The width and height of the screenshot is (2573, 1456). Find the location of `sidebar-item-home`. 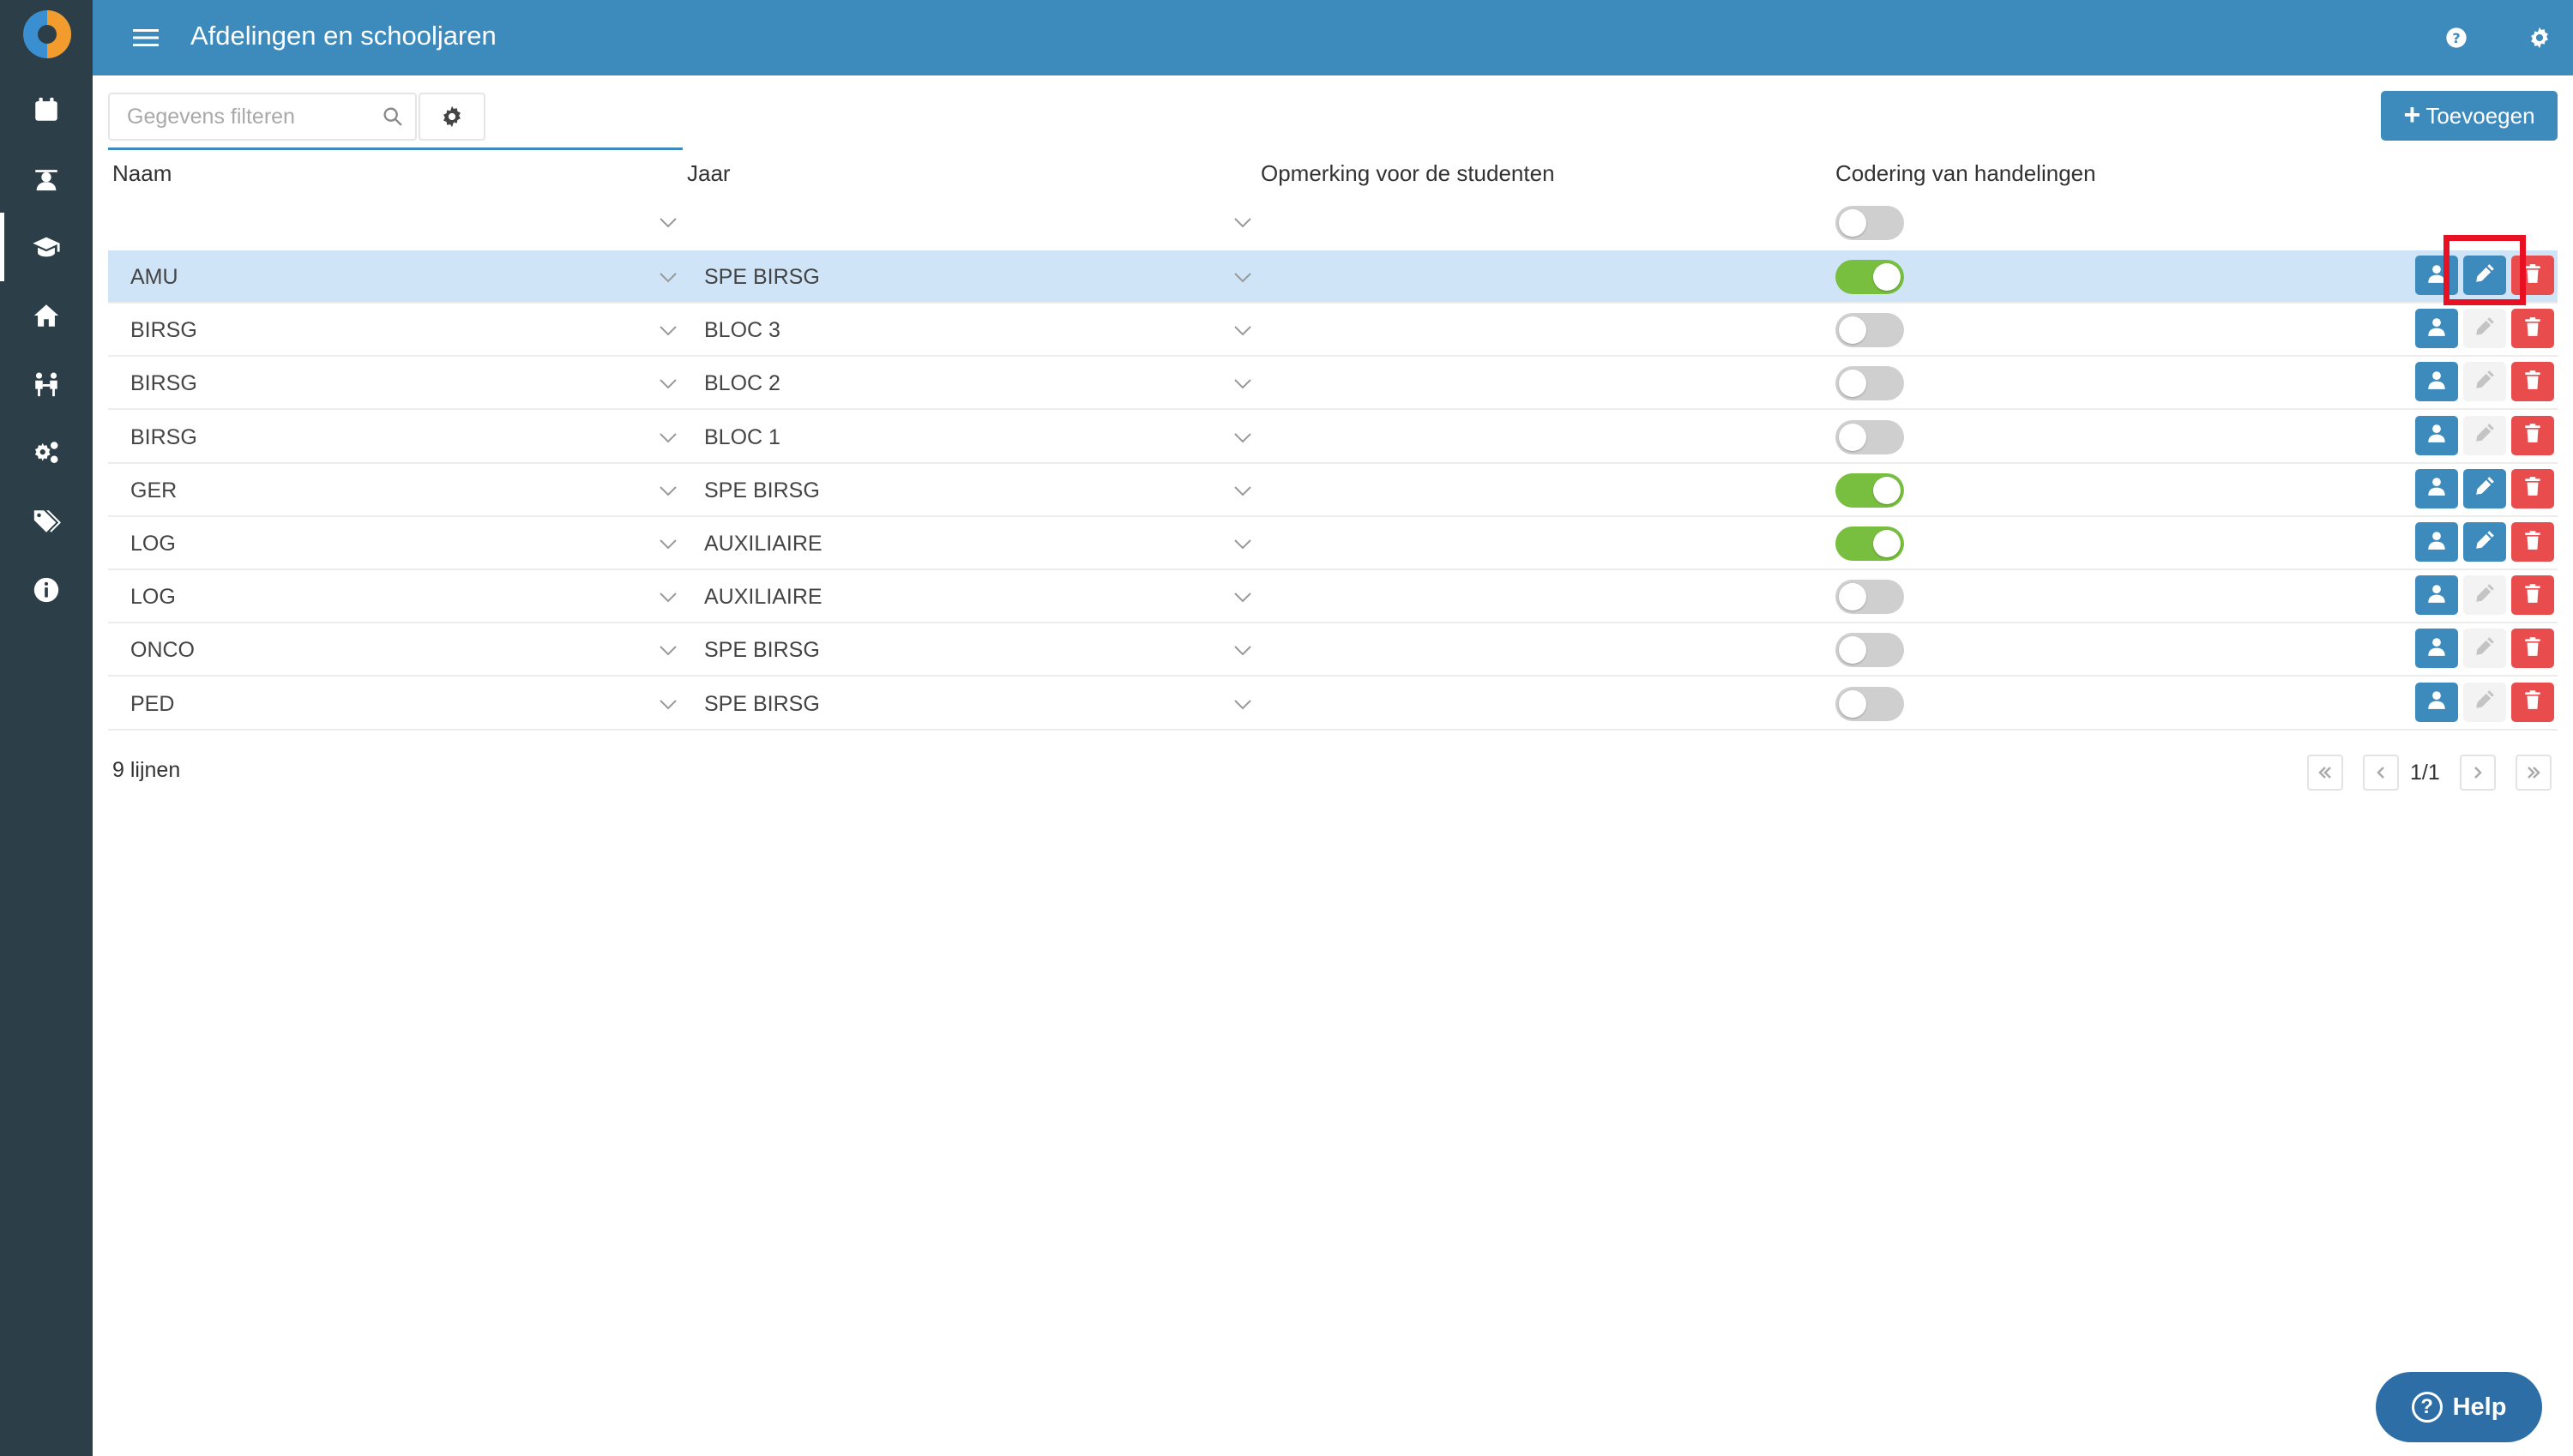

sidebar-item-home is located at coordinates (46, 315).